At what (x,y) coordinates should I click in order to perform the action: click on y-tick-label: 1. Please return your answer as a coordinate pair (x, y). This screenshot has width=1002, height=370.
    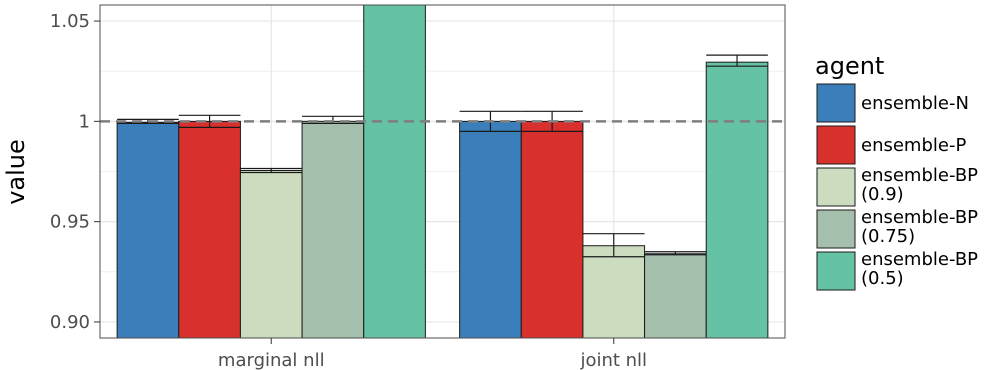
    Looking at the image, I should click on (84, 121).